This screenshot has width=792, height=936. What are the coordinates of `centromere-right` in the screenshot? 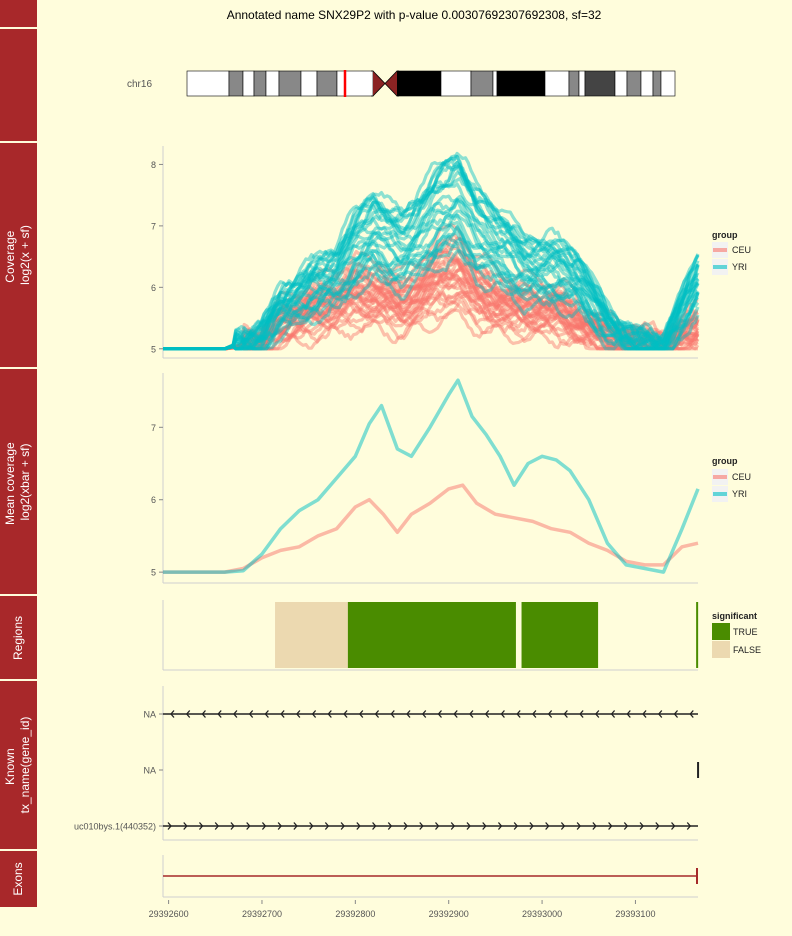 It's located at (391, 83).